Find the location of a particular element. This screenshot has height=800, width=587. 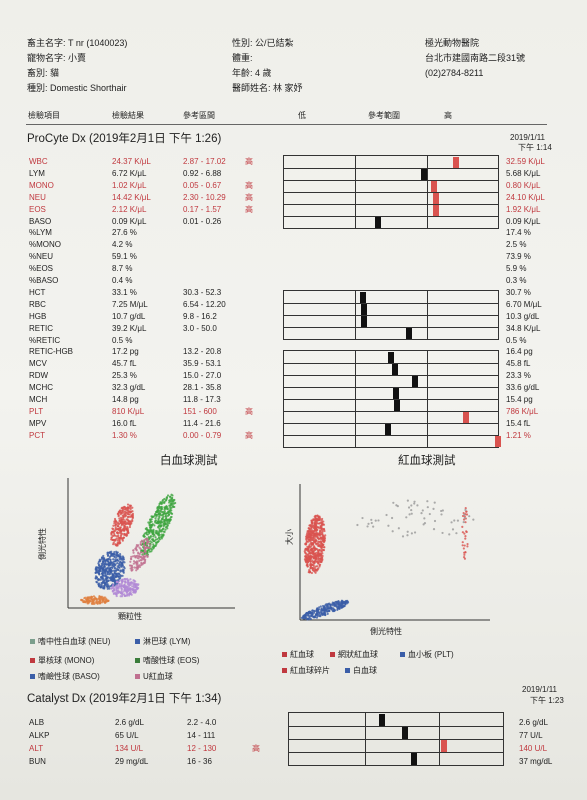

frag-cluster is located at coordinates (465, 533).